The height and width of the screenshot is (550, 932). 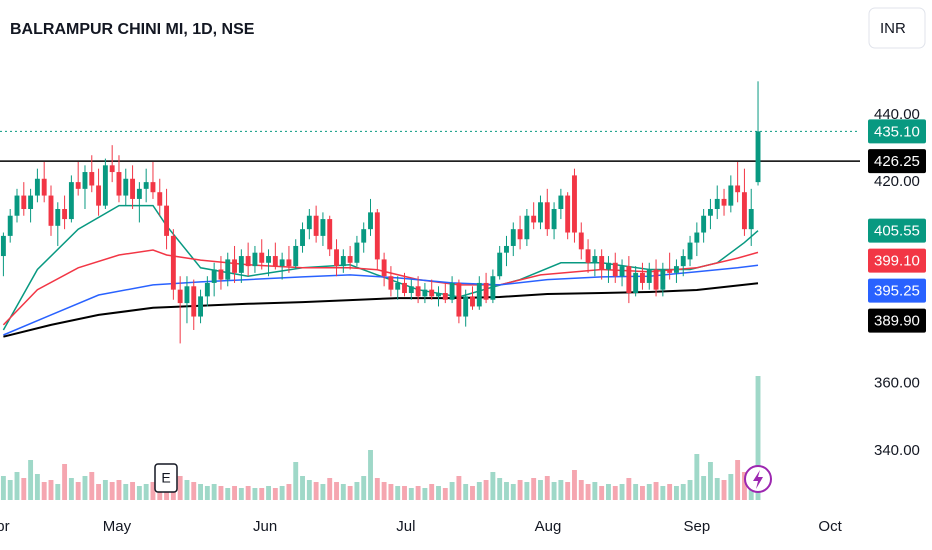 What do you see at coordinates (897, 321) in the screenshot?
I see `price-label: 389.90` at bounding box center [897, 321].